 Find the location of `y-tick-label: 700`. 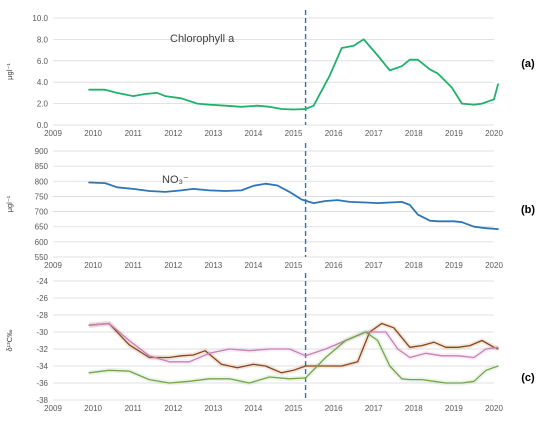

y-tick-label: 700 is located at coordinates (42, 212).